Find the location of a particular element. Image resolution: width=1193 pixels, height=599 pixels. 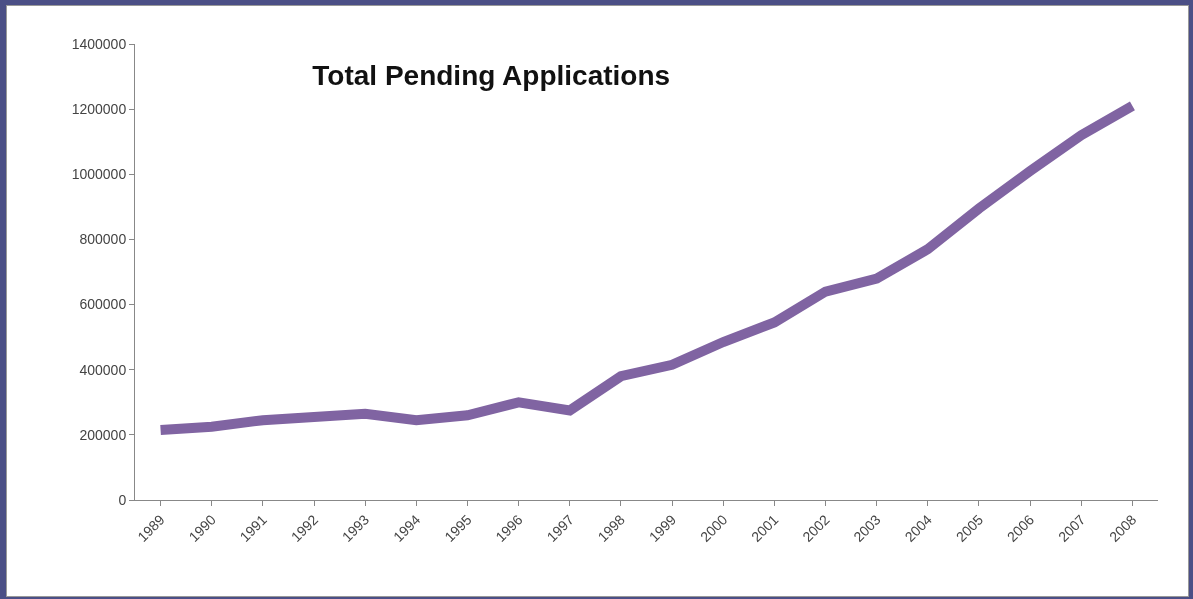

y-tick-label: 1000000 is located at coordinates (99, 174).